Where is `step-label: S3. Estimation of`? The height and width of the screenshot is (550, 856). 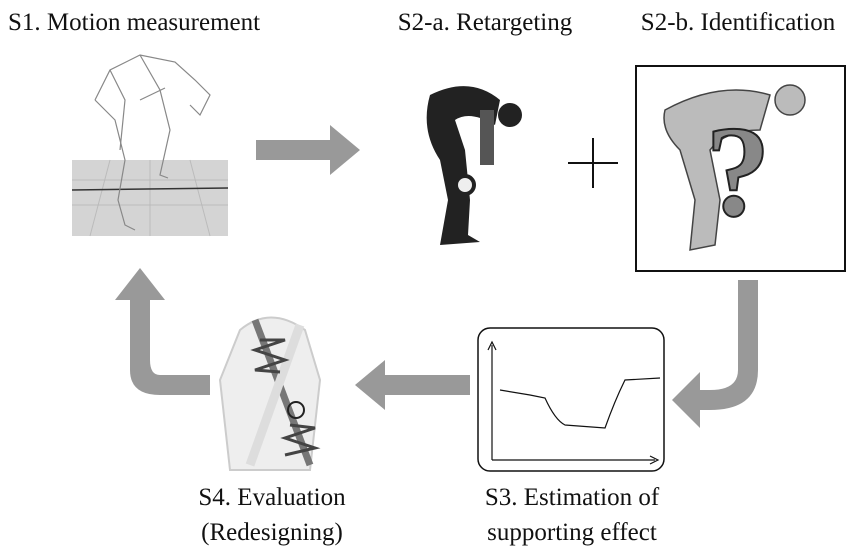 step-label: S3. Estimation of is located at coordinates (572, 497).